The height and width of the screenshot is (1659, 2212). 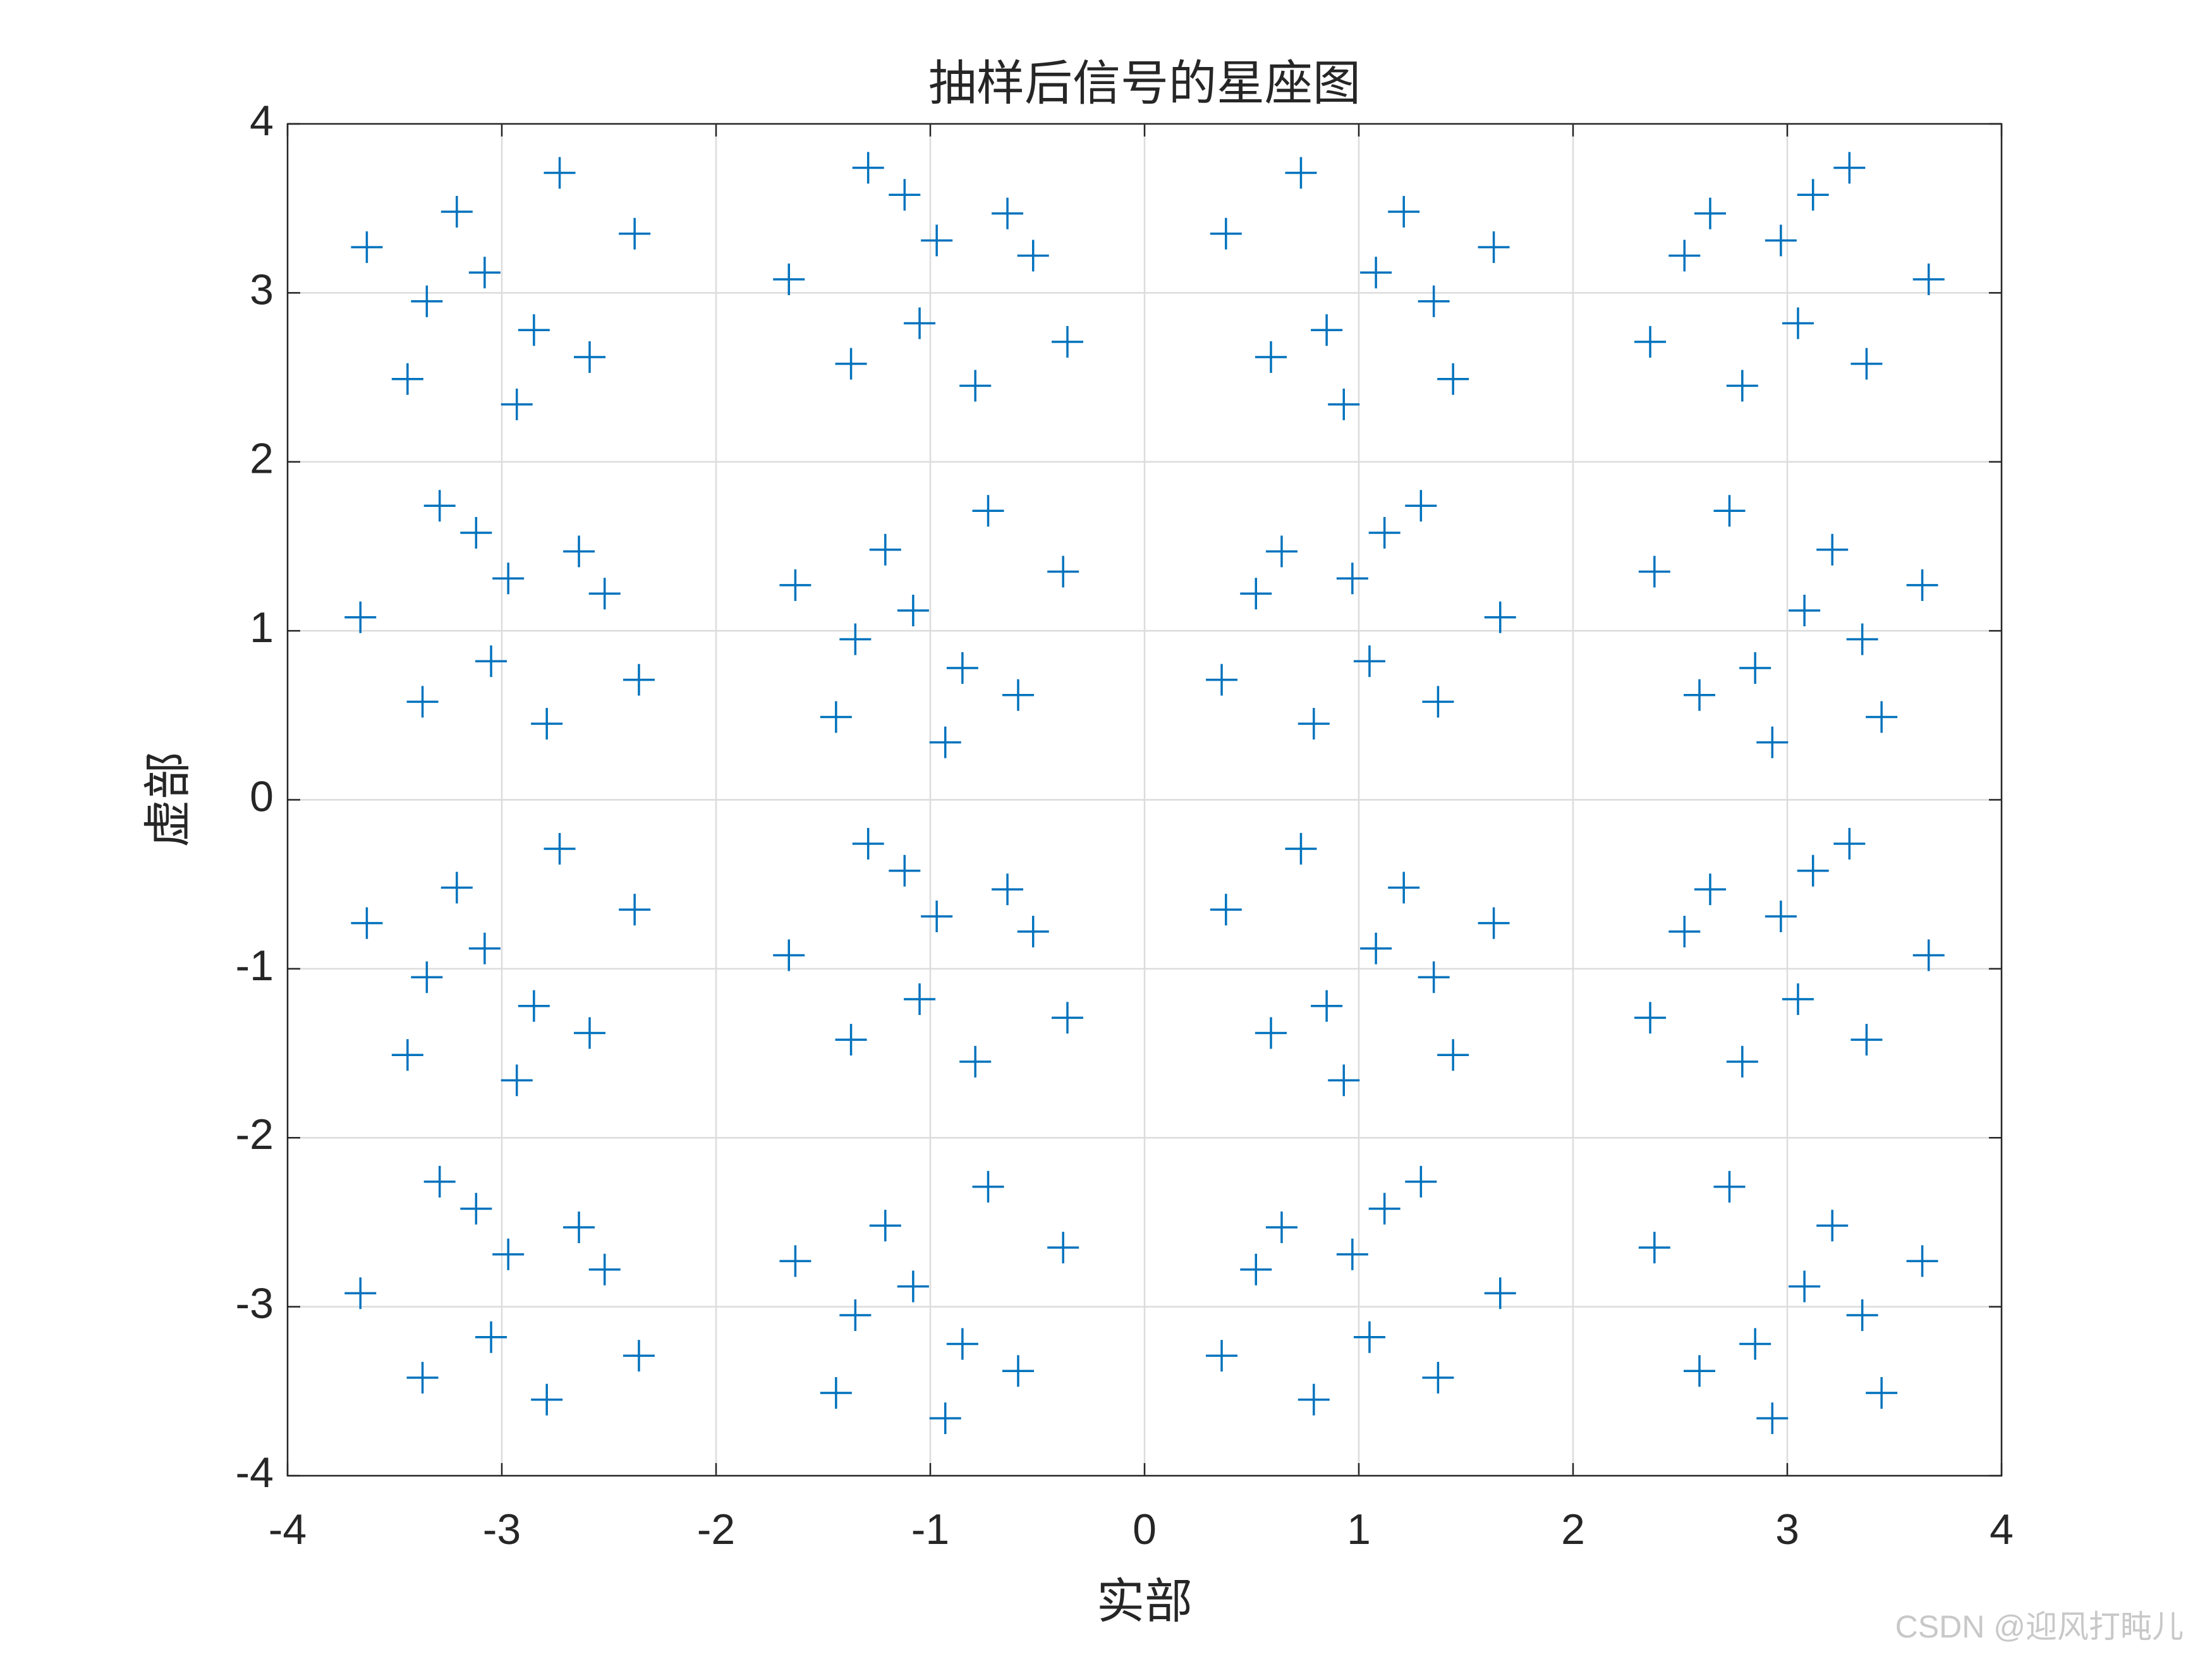 What do you see at coordinates (262, 459) in the screenshot?
I see `y-tick-label: 2` at bounding box center [262, 459].